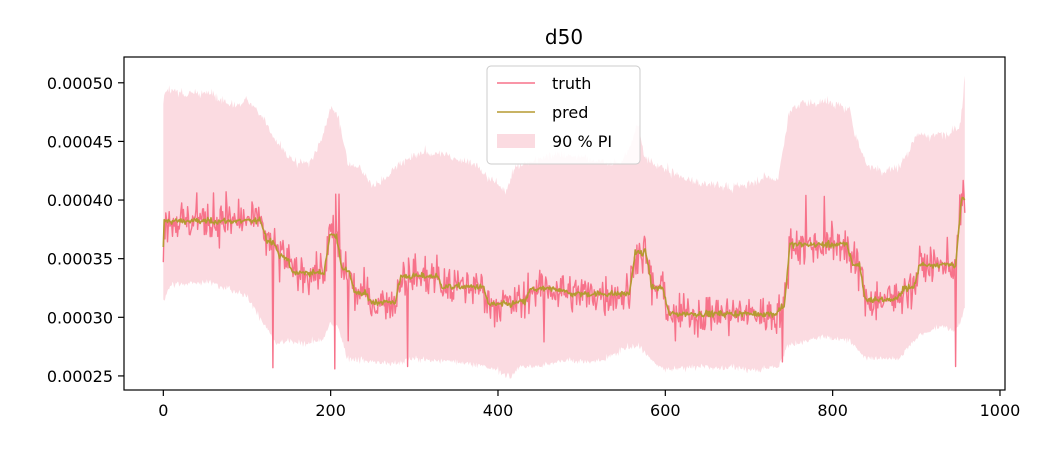 This screenshot has width=1050, height=454. I want to click on y-tick-label: 0.00050, so click(80, 83).